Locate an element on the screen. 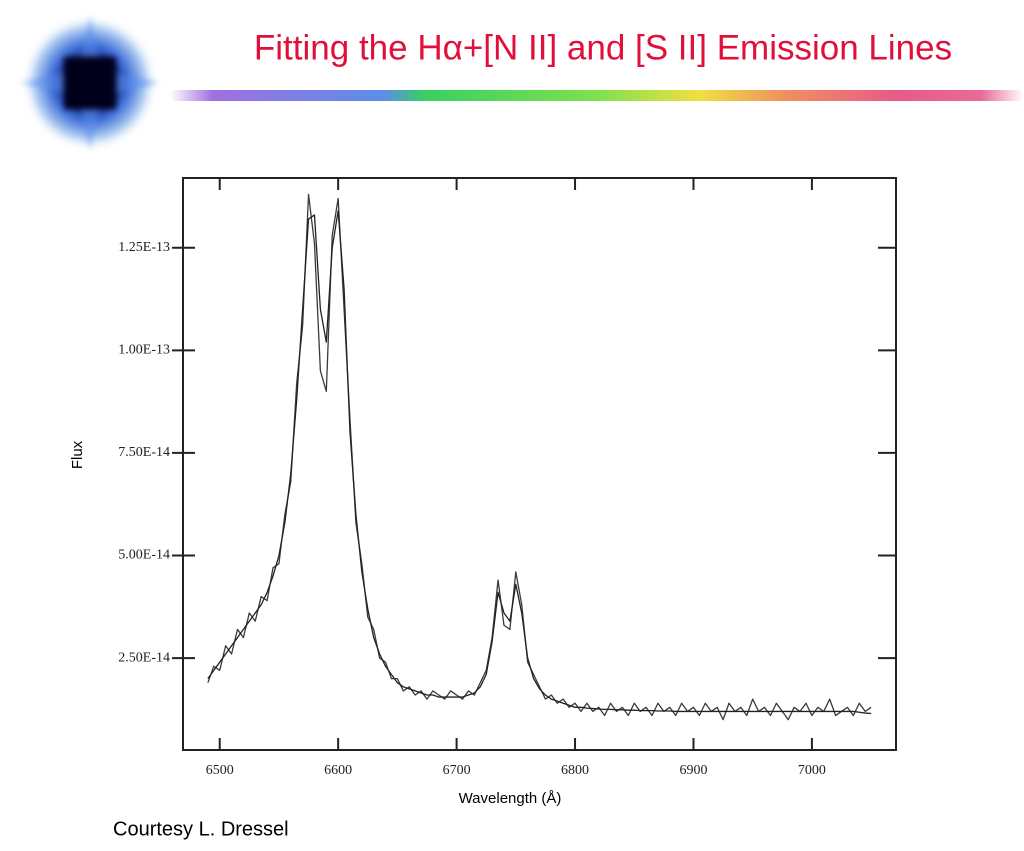 Image resolution: width=1024 pixels, height=851 pixels. logo is located at coordinates (90, 83).